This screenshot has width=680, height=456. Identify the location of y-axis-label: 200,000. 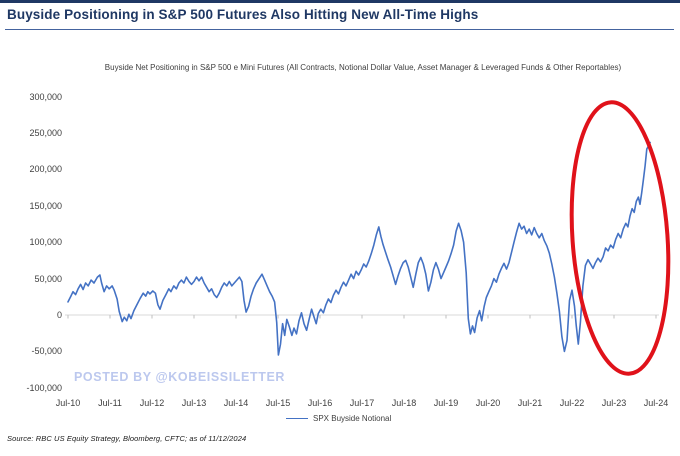
(45, 169).